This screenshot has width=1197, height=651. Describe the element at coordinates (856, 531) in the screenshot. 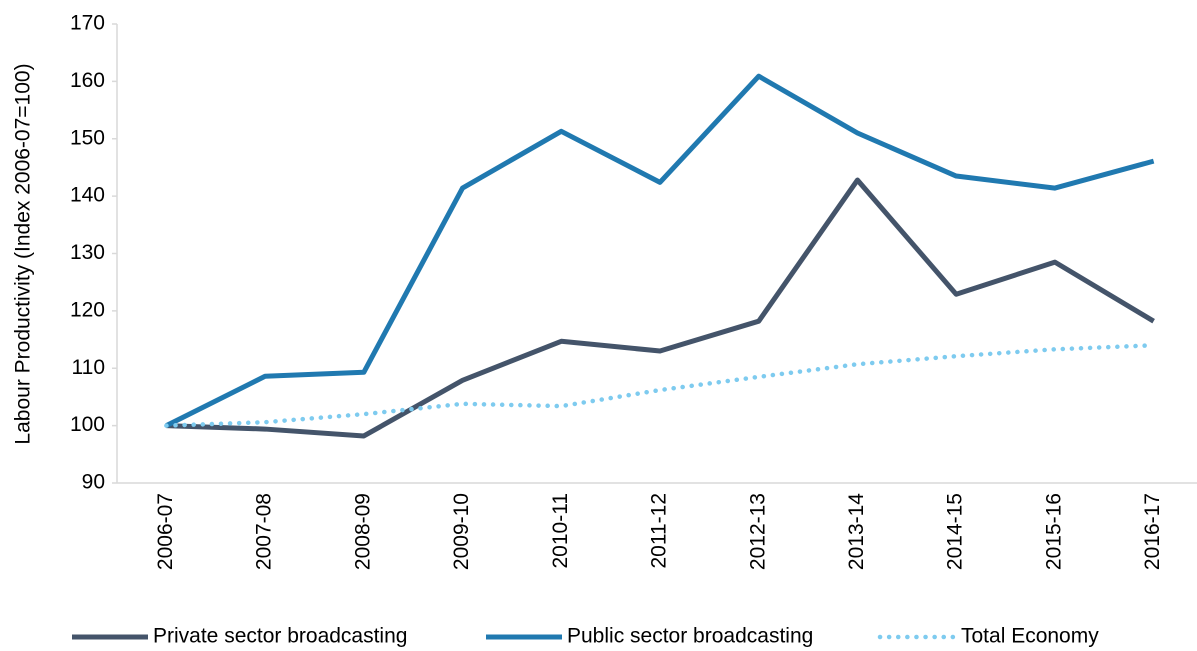

I see `x-tick-label: 2013-14` at that location.